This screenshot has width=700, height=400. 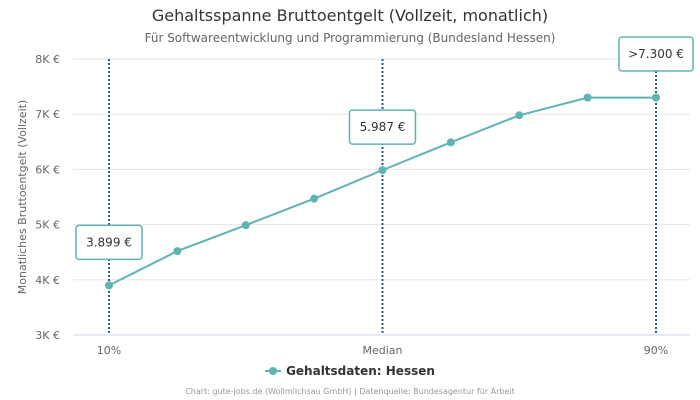 I want to click on value-label-text: 5.987 €, so click(x=383, y=127).